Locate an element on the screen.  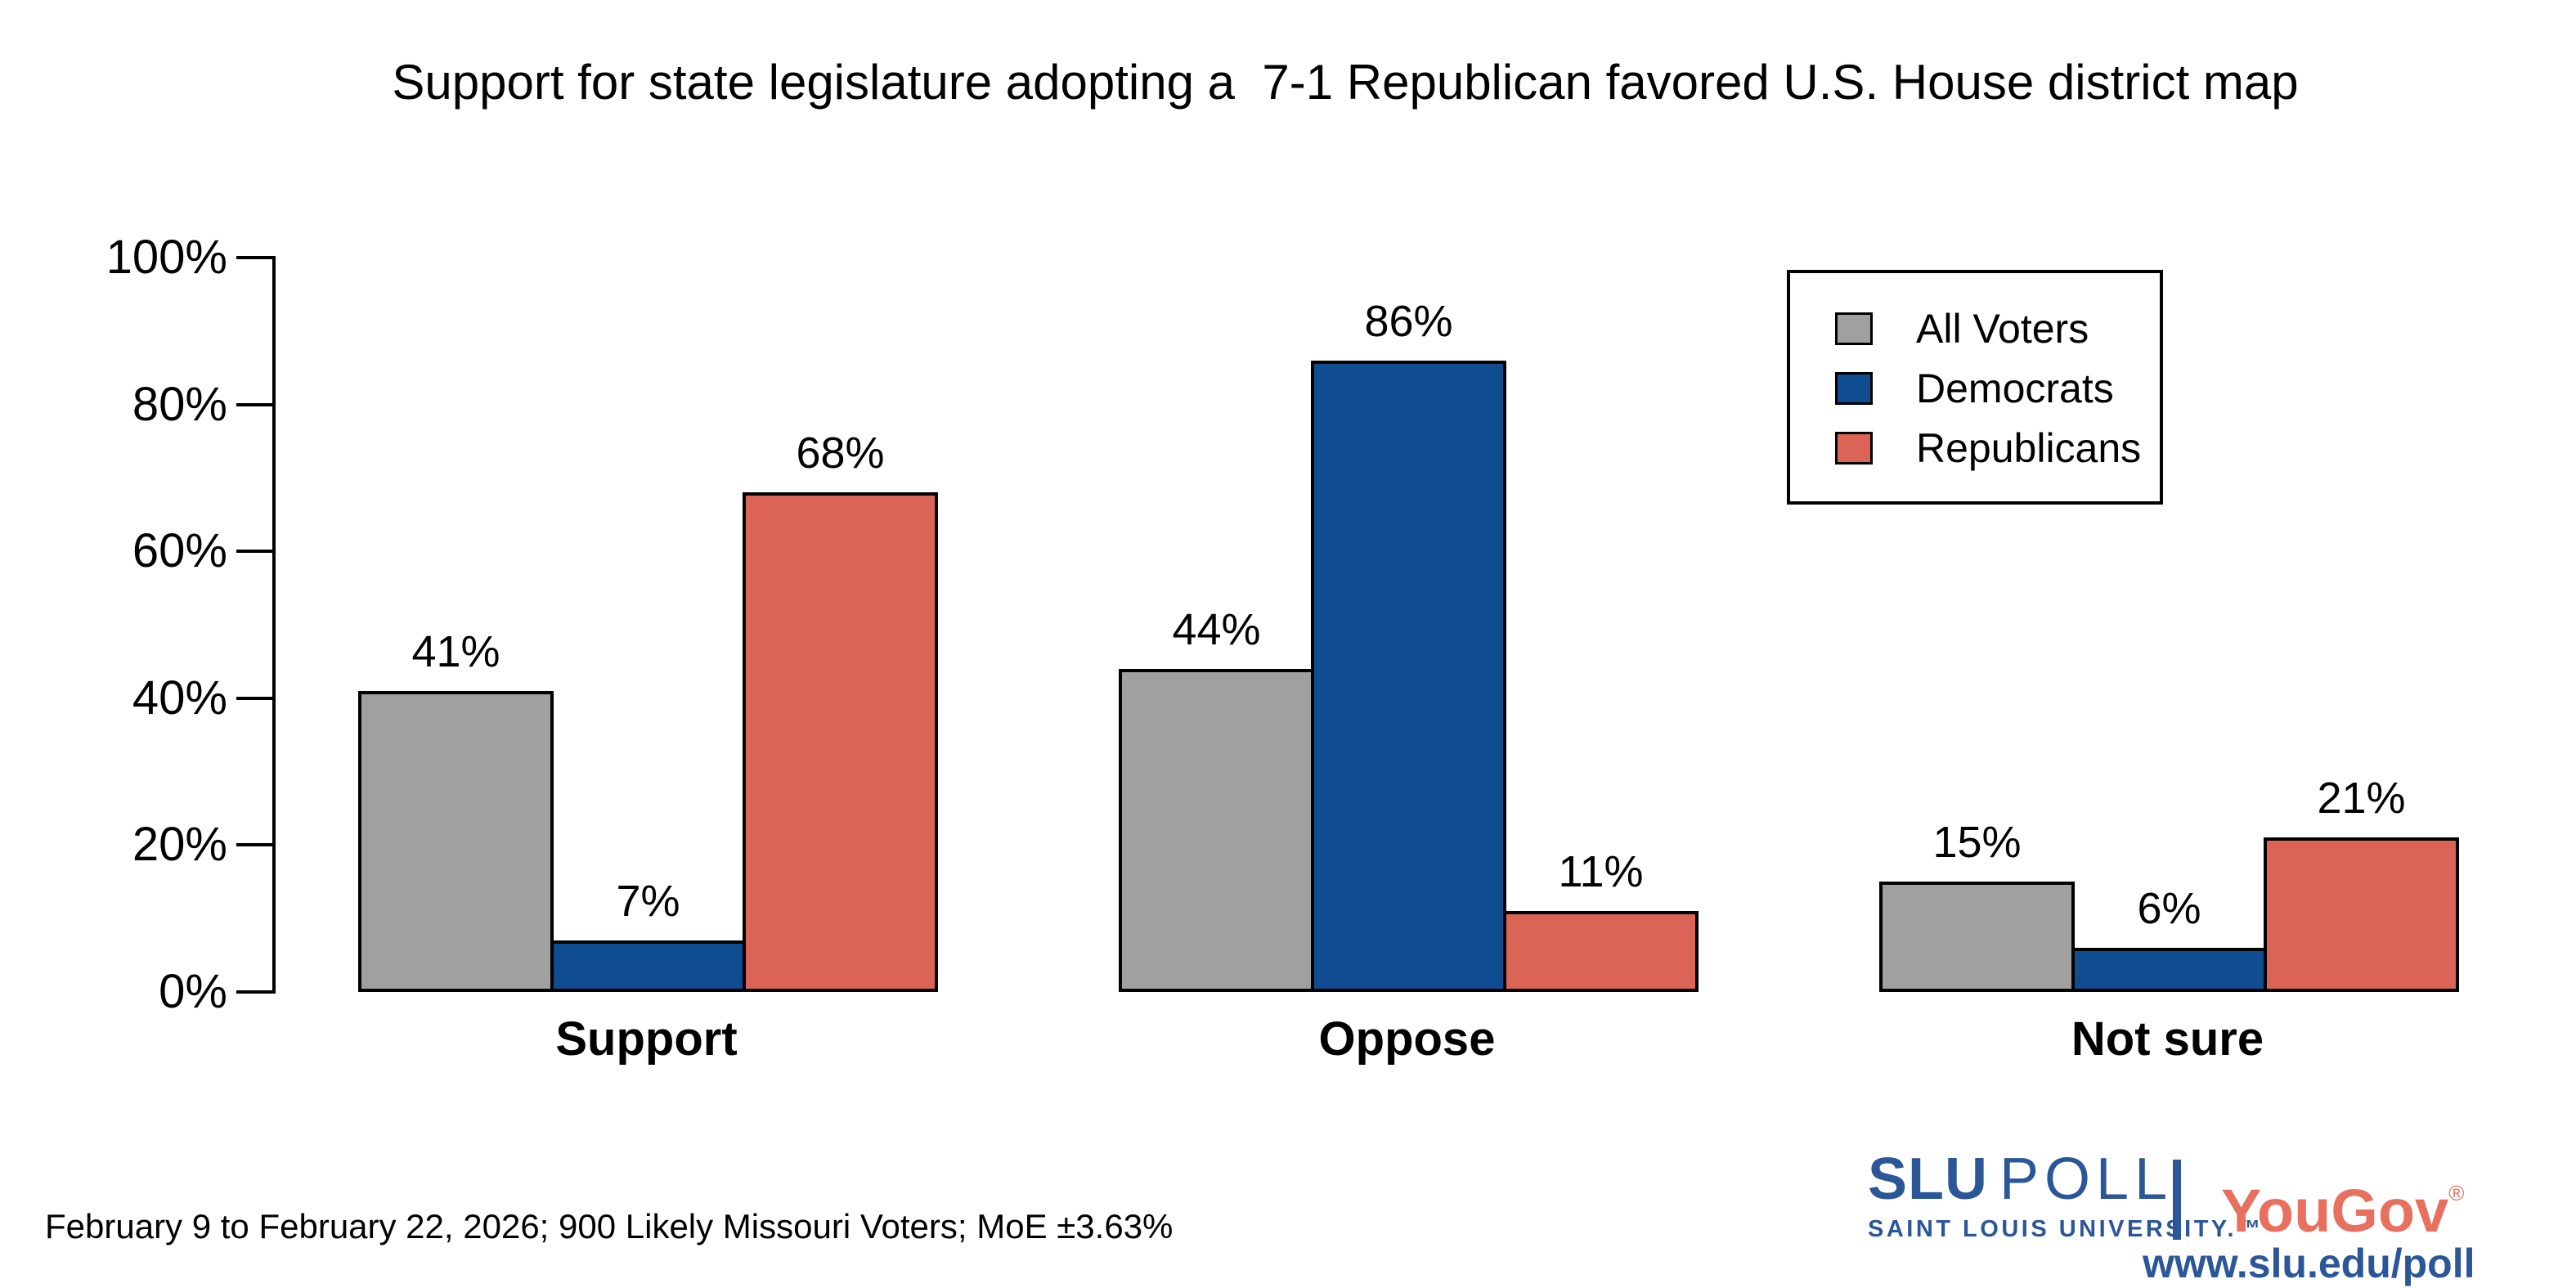
bar-value-label-oppose-democrats: 86% is located at coordinates (1408, 321).